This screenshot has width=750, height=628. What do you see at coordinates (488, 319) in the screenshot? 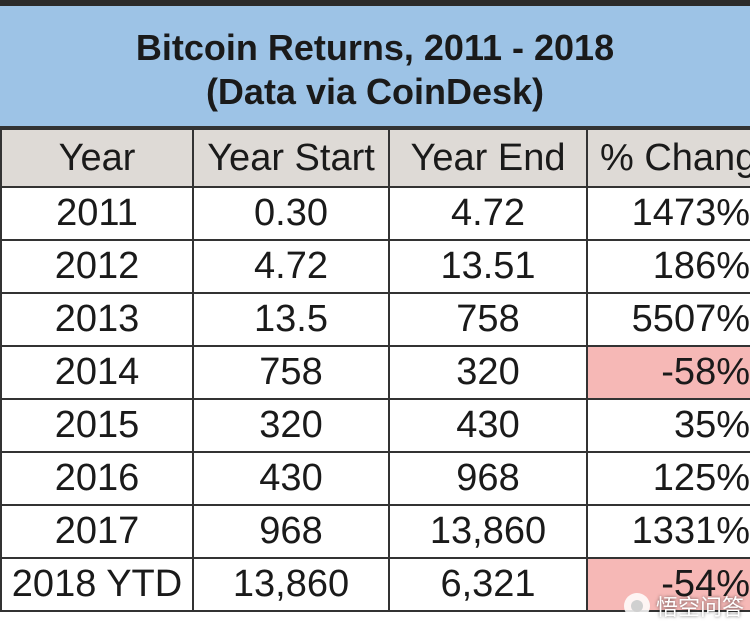
I see `cell-year-end: 758` at bounding box center [488, 319].